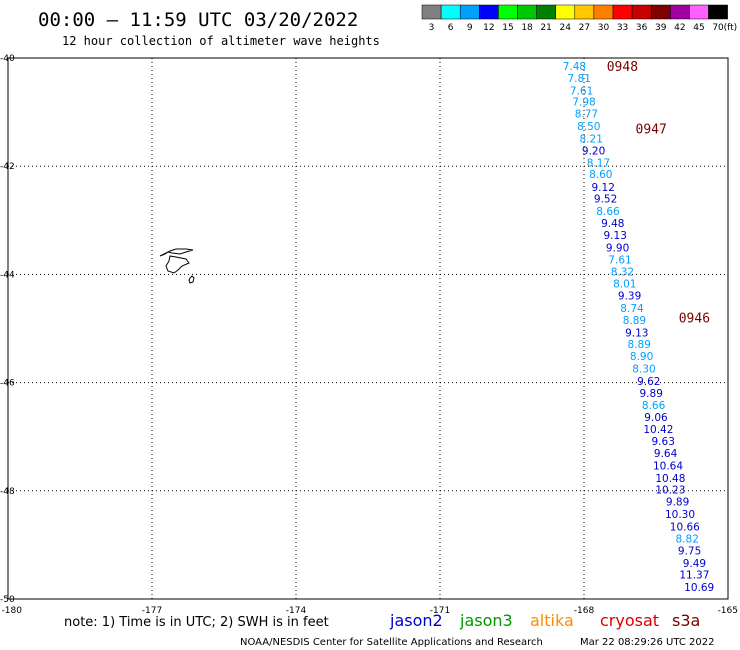 The image size is (740, 650). Describe the element at coordinates (661, 28) in the screenshot. I see `colorbar-label: 39` at that location.